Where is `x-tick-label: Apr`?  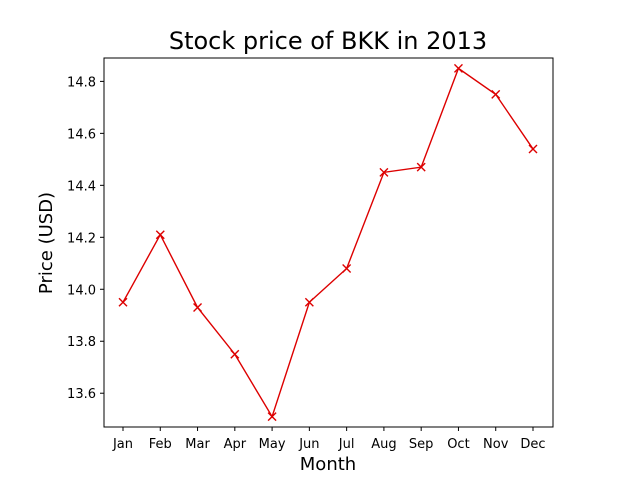
x-tick-label: Apr is located at coordinates (235, 444).